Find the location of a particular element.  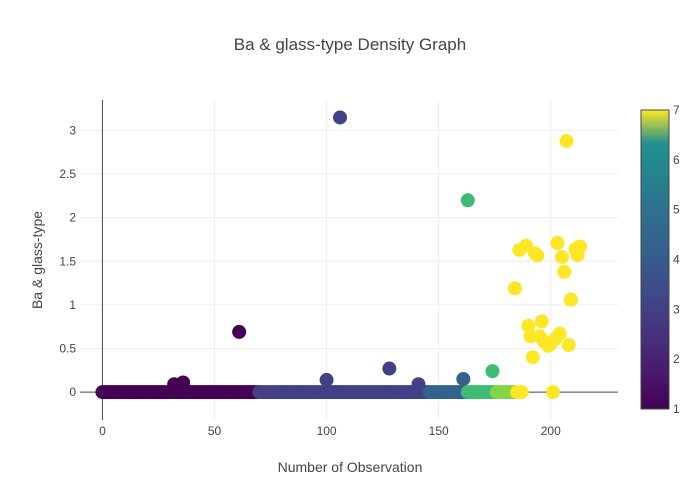

colorbar-tick-label: 4 is located at coordinates (676, 260).